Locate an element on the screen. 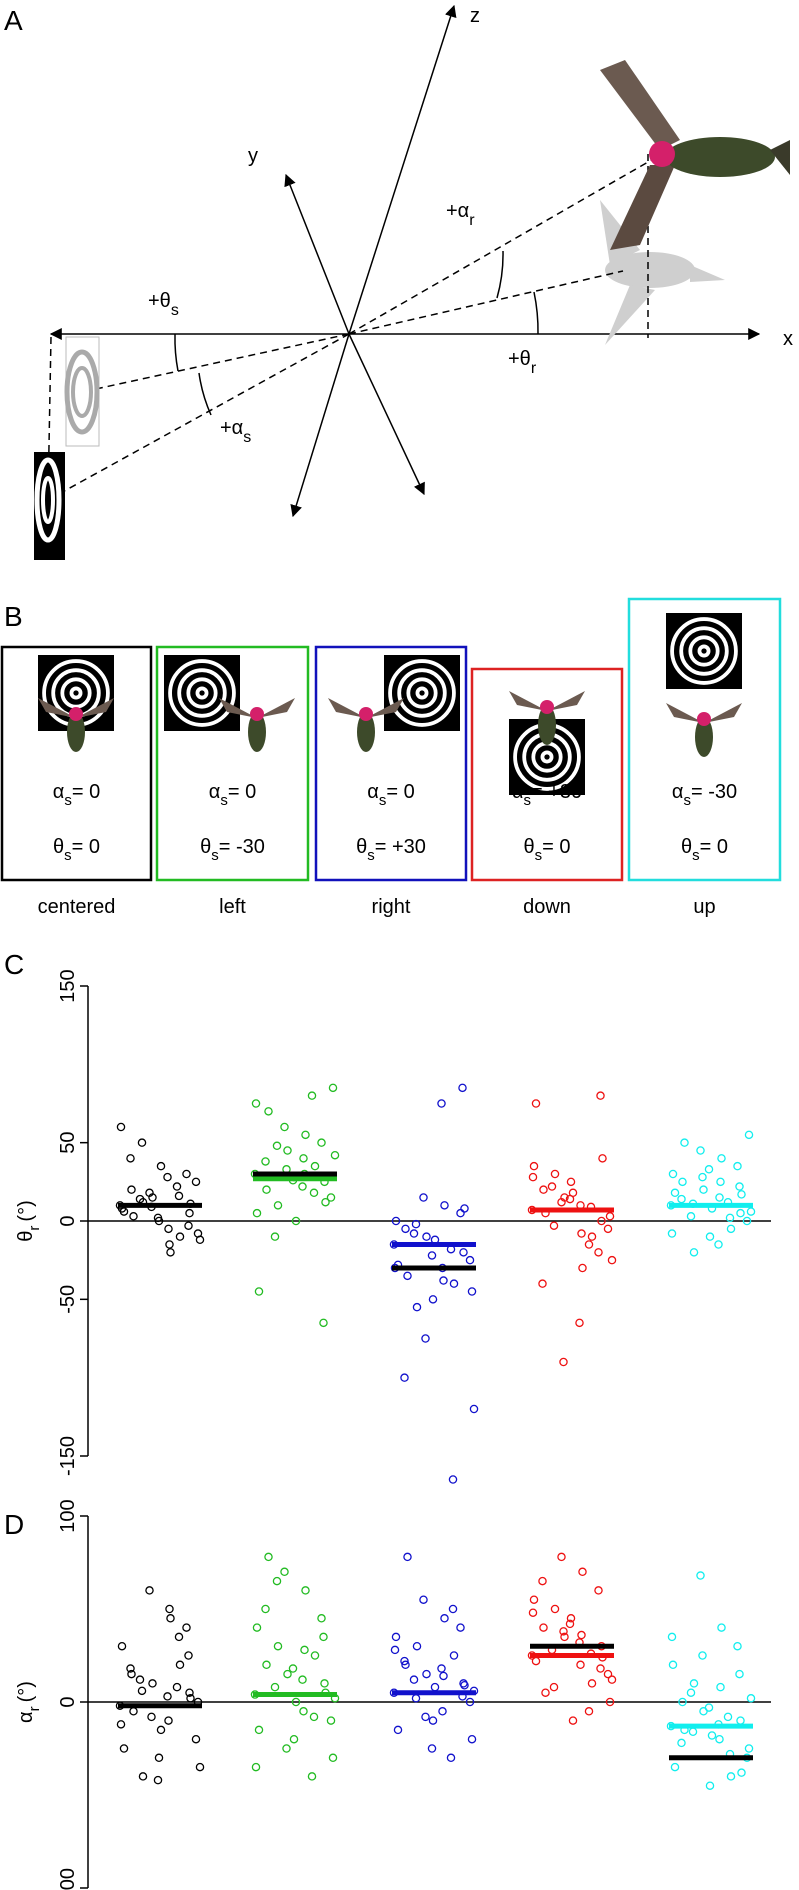 The width and height of the screenshot is (799, 1890). angle-arc is located at coordinates (205, 394).